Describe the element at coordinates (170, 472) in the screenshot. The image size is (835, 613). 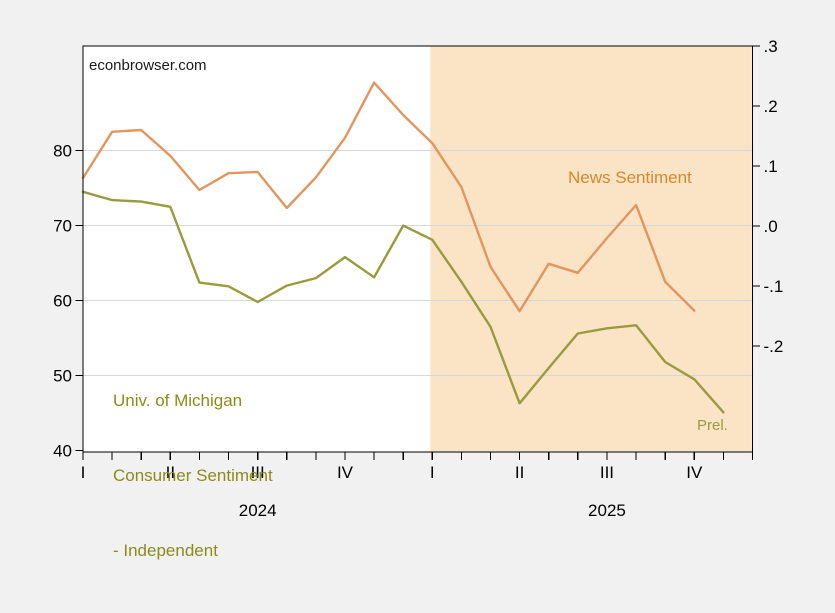
I see `x-quarter-label-2024M04: II` at that location.